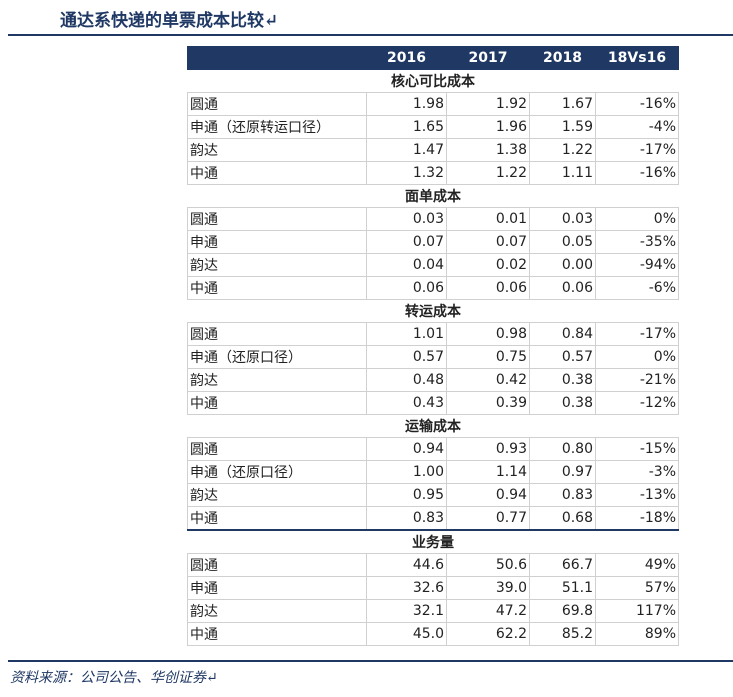  Describe the element at coordinates (562, 472) in the screenshot. I see `cell: 0.97` at that location.